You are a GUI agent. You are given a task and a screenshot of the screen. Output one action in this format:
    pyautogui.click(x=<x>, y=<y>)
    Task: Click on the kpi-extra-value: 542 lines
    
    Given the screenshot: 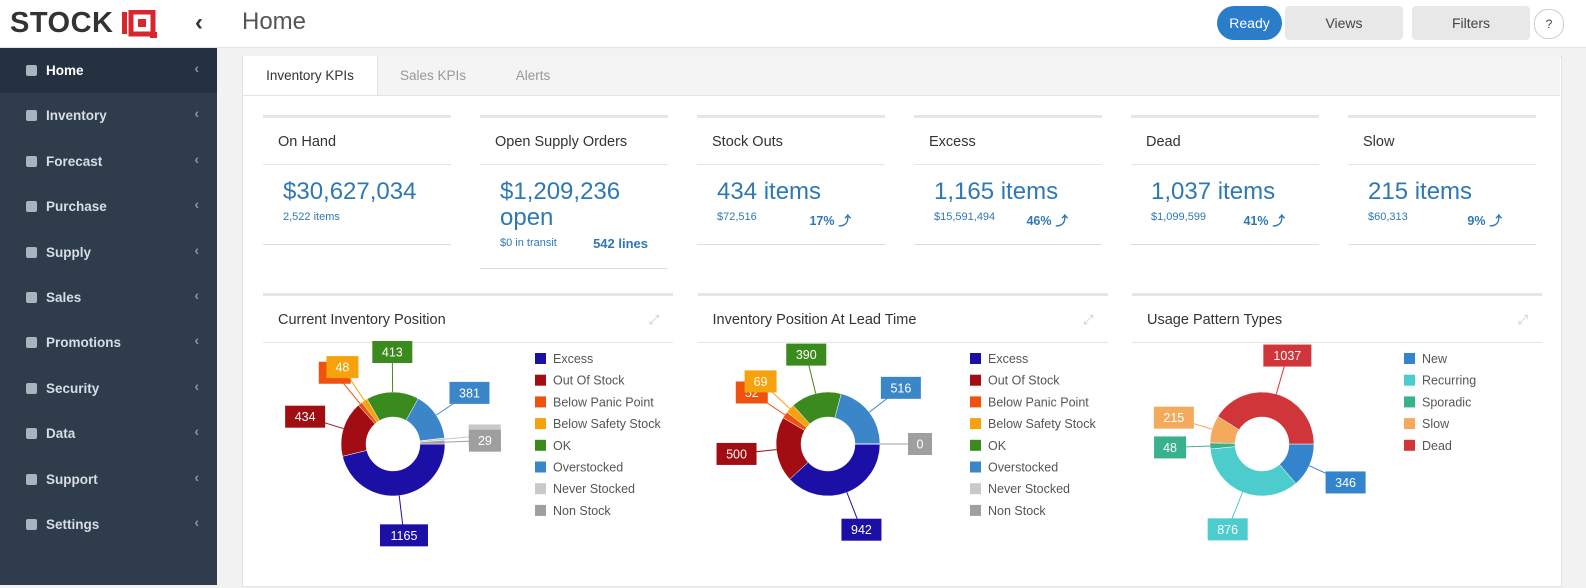 What is the action you would take?
    pyautogui.click(x=620, y=243)
    